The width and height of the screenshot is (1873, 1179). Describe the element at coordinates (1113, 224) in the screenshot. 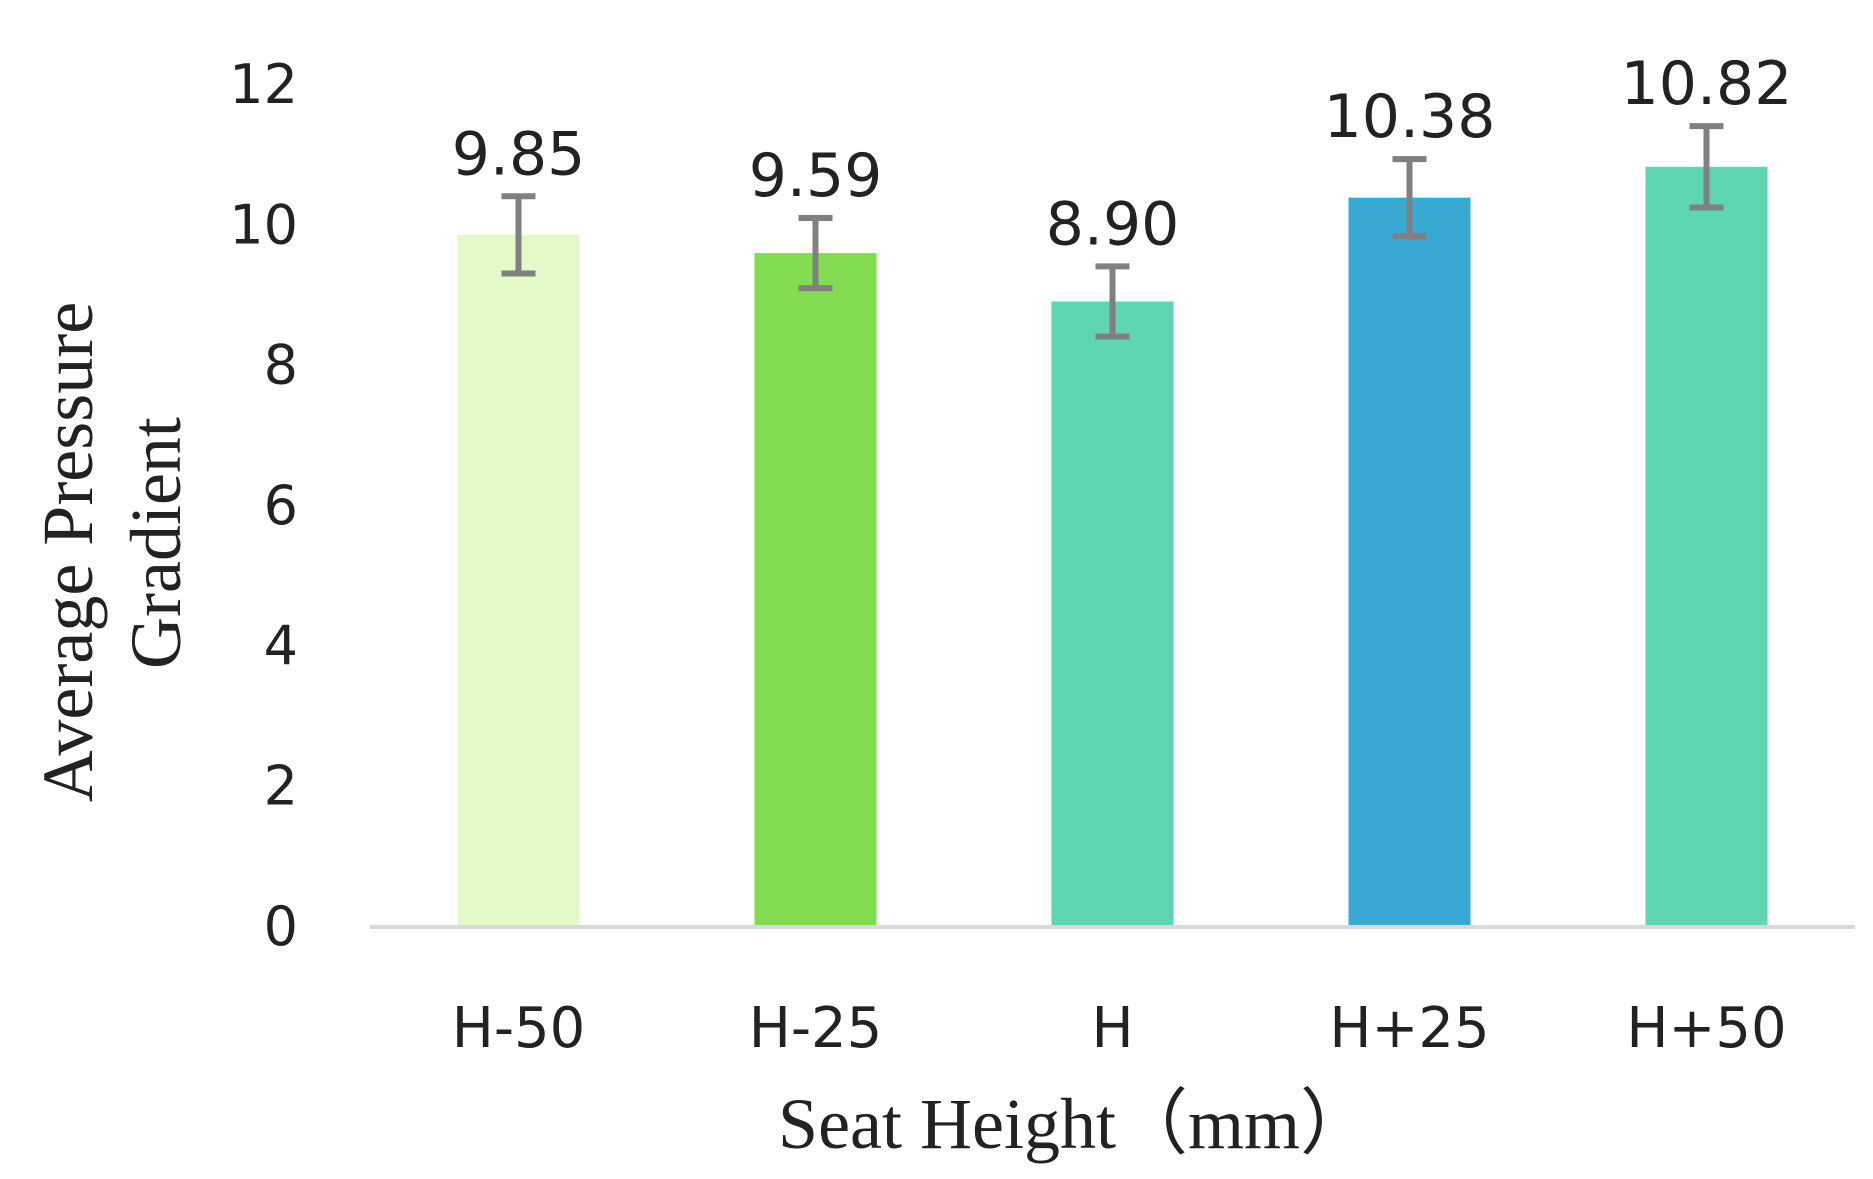

I see `data-label: 8.90` at that location.